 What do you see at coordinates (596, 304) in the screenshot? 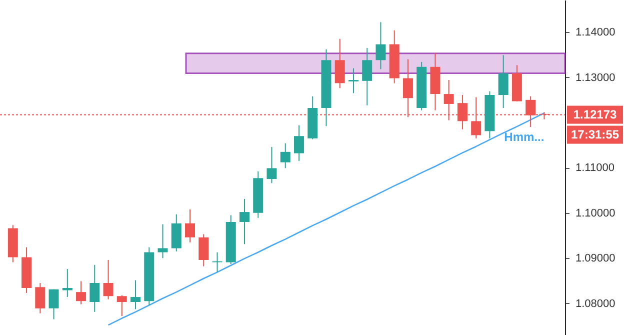
I see `y-tick-label: 1.08000` at bounding box center [596, 304].